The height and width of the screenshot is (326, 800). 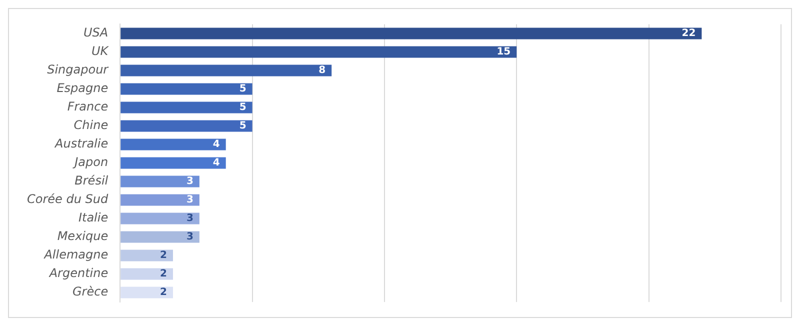 I want to click on y-tick-label: Corée du Sud, so click(x=67, y=199).